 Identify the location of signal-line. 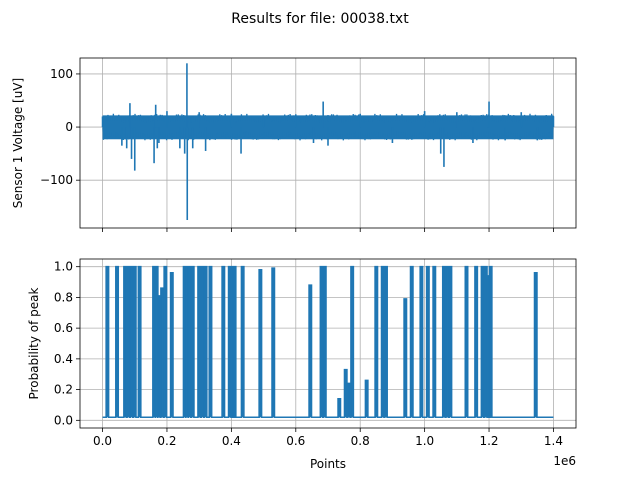
(328, 127).